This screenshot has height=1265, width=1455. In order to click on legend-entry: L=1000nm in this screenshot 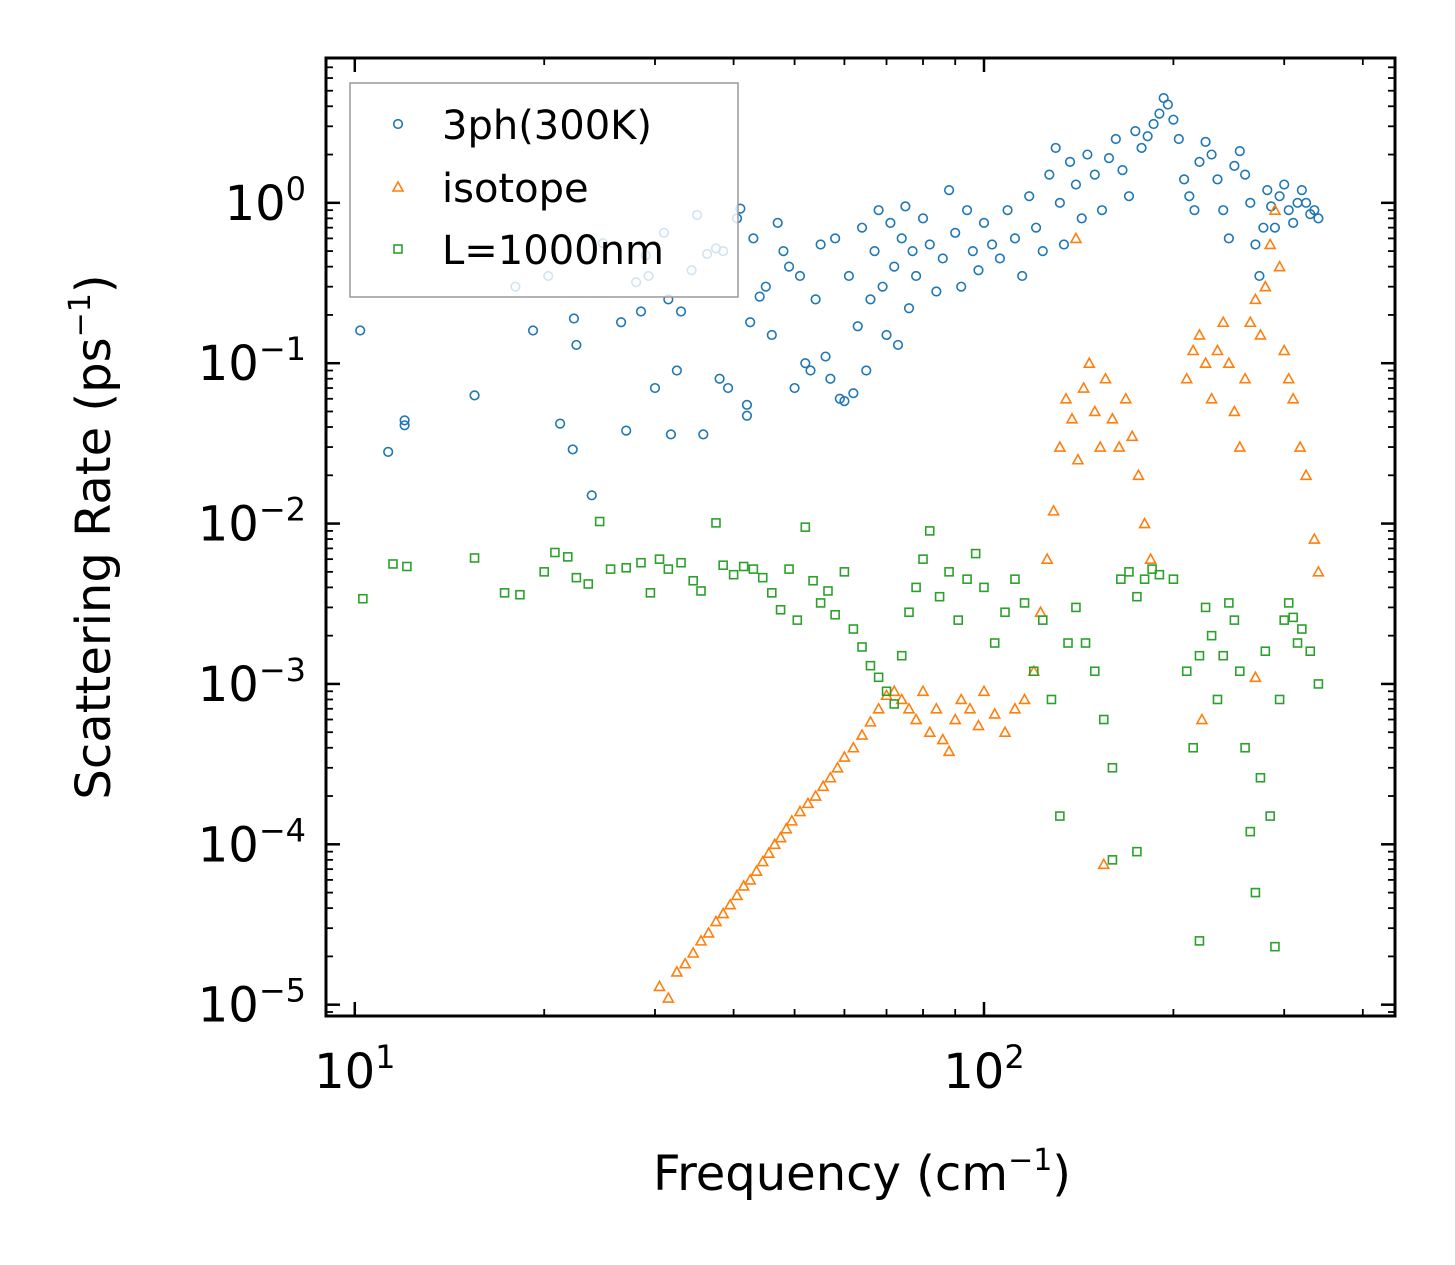, I will do `click(528, 251)`.